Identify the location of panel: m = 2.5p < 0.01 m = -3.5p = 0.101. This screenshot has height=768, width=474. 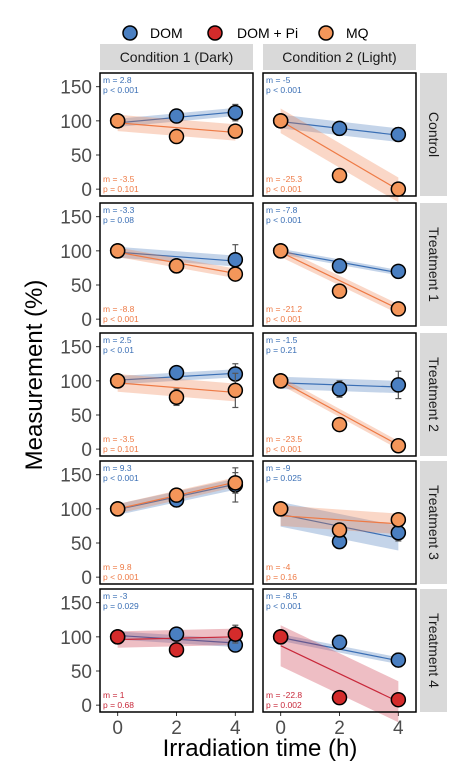
(176, 394).